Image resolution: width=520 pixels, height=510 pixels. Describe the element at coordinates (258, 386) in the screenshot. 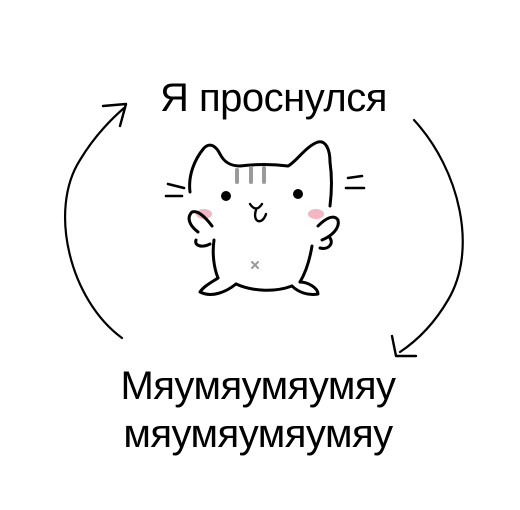

I see `caption-bottom-line-1: Мяумяумяумяу` at that location.